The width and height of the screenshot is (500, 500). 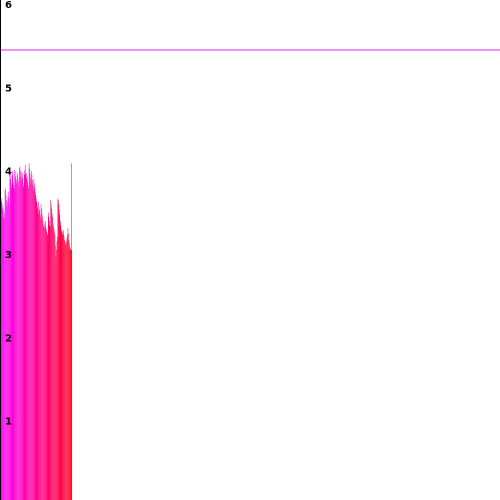 I want to click on y-tick-label: 6, so click(x=8, y=5).